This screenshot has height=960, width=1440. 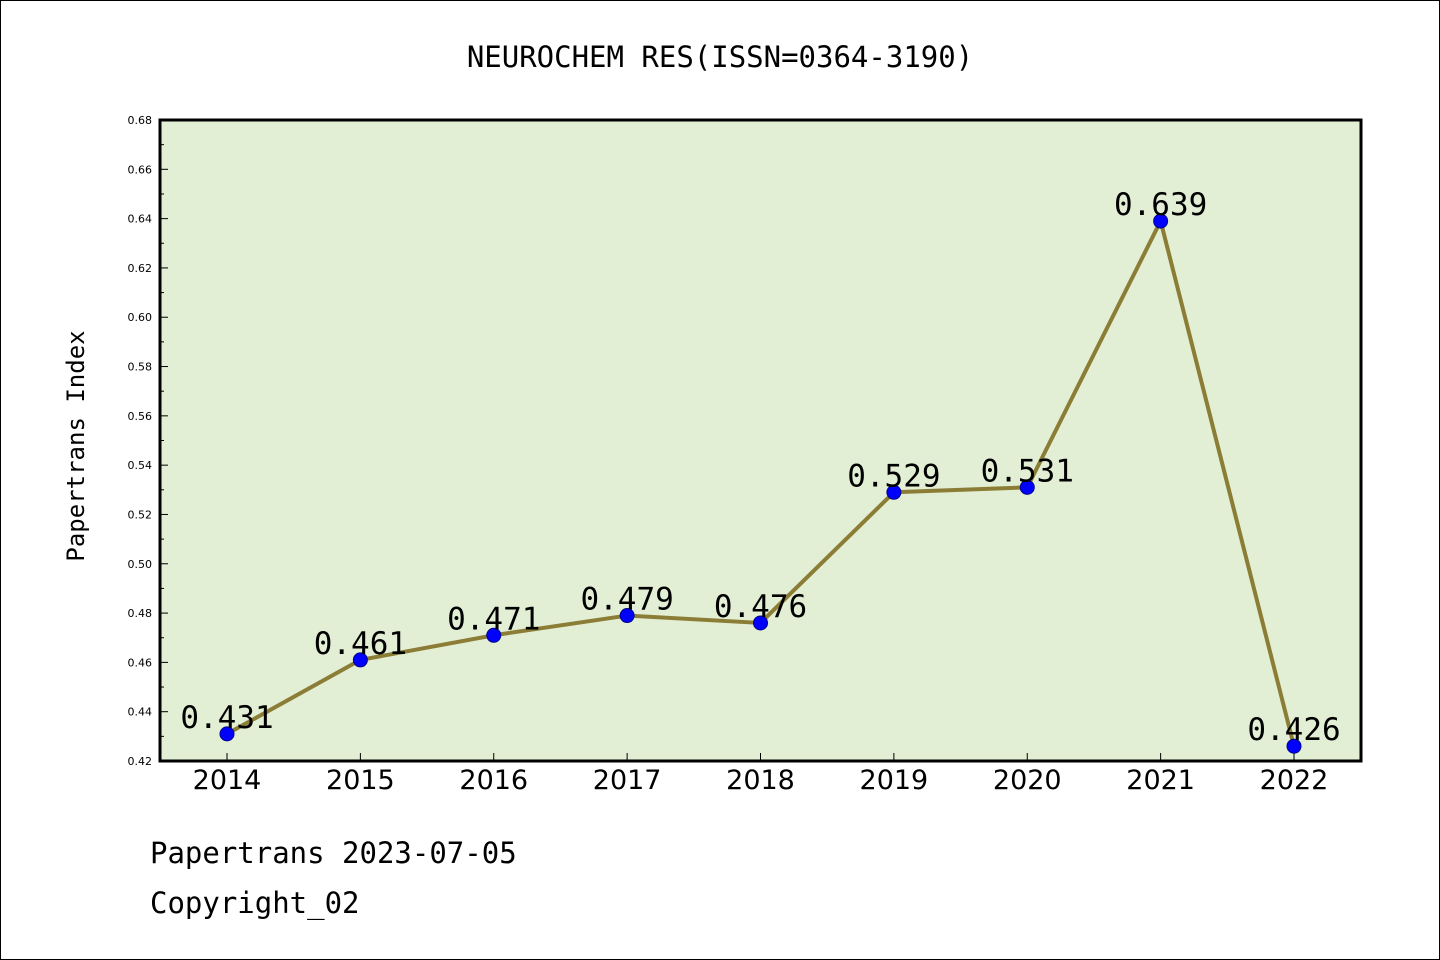 I want to click on y-tick-label: 0.54, so click(x=140, y=465).